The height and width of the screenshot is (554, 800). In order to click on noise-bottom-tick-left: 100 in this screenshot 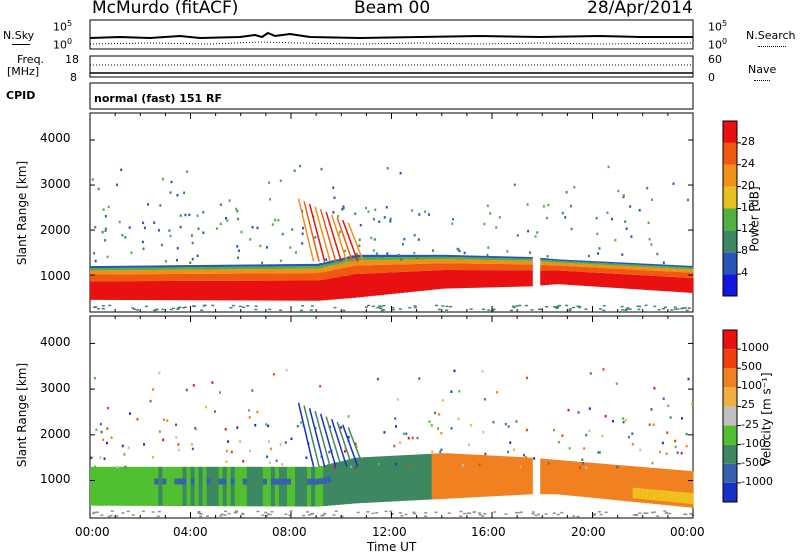, I will do `click(63, 44)`.